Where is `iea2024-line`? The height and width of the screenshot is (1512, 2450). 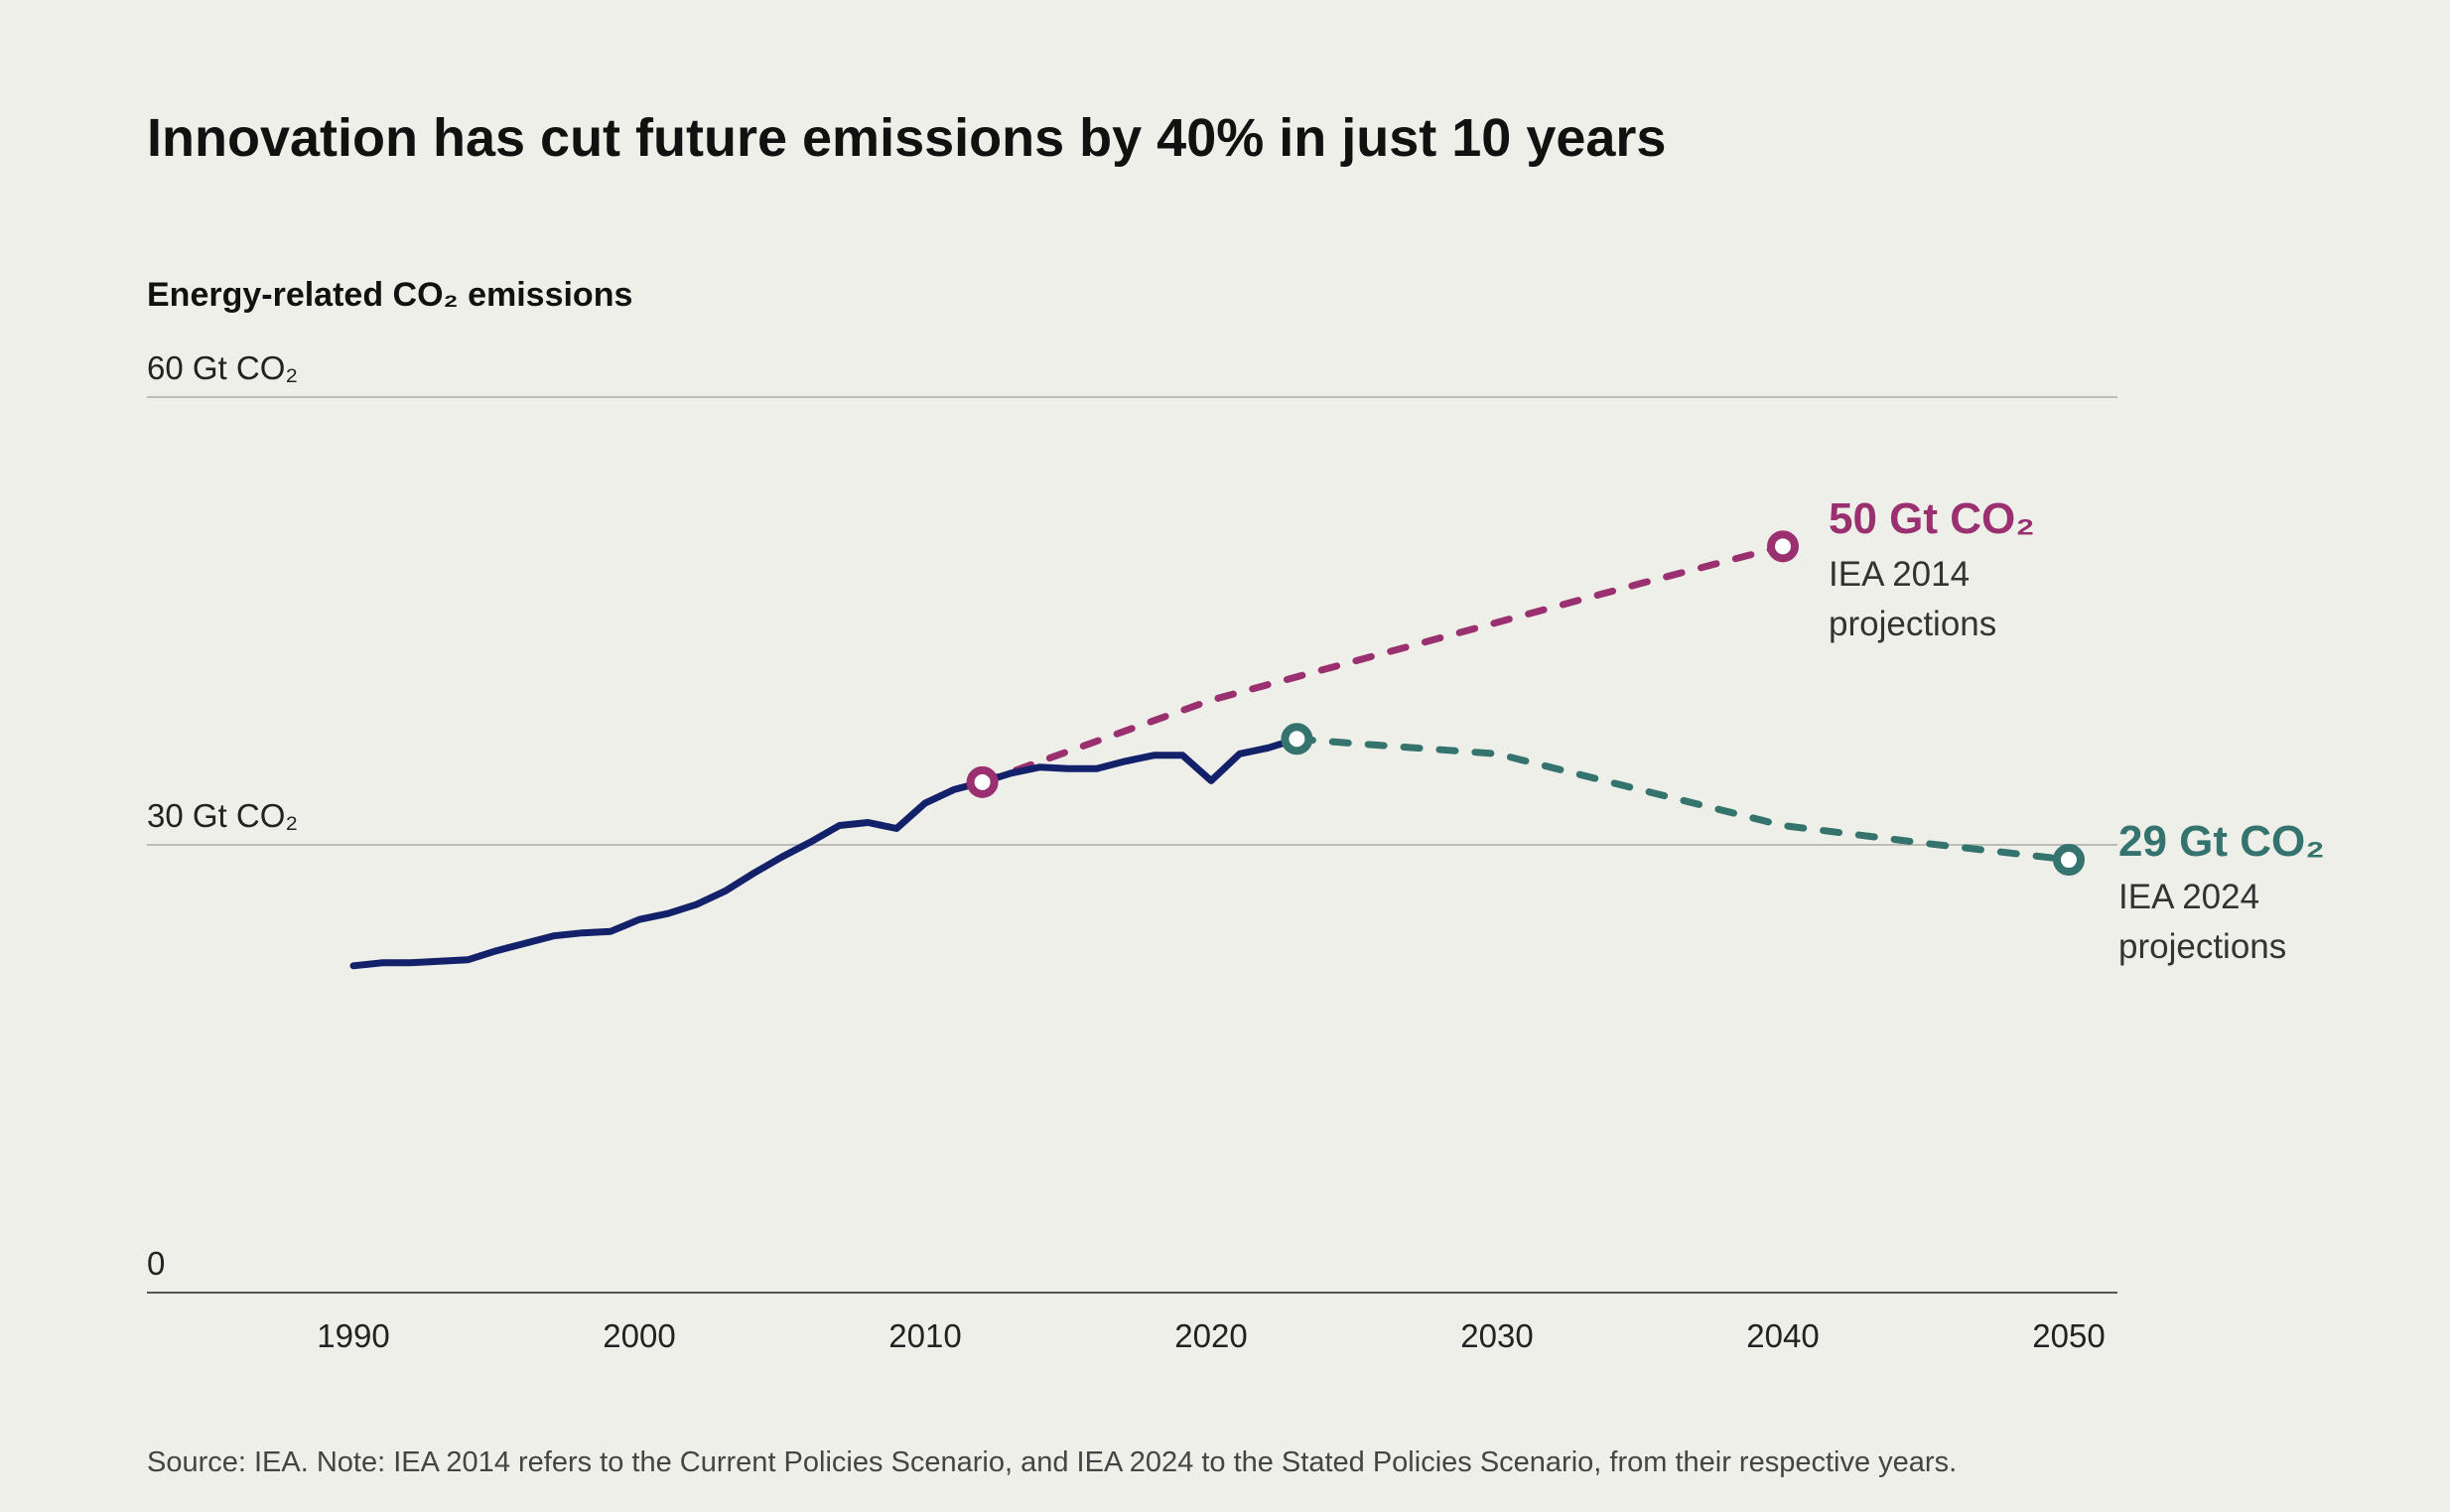 iea2024-line is located at coordinates (1683, 799).